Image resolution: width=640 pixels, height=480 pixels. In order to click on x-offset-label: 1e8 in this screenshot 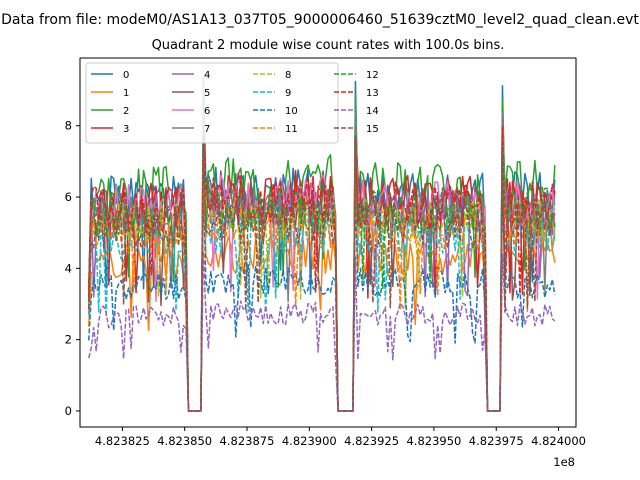, I will do `click(564, 462)`.